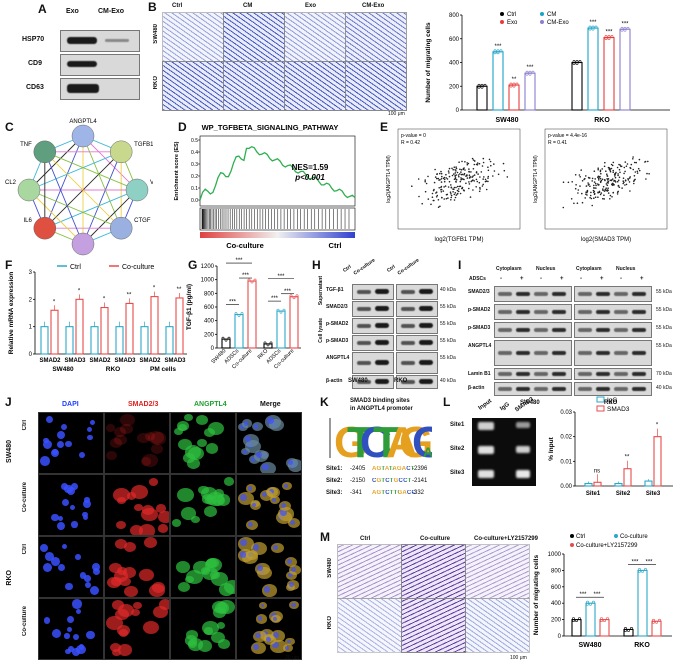 The height and width of the screenshot is (666, 676). Describe the element at coordinates (330, 568) in the screenshot. I see `panel-m-row-sw480: SW480` at that location.